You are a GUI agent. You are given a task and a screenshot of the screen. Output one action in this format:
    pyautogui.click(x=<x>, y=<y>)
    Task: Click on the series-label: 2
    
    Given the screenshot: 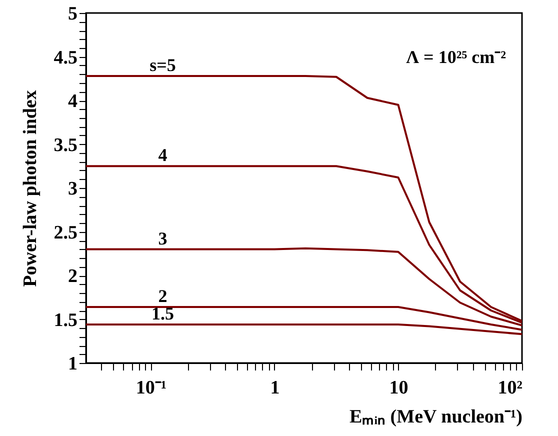 What is the action you would take?
    pyautogui.click(x=163, y=296)
    